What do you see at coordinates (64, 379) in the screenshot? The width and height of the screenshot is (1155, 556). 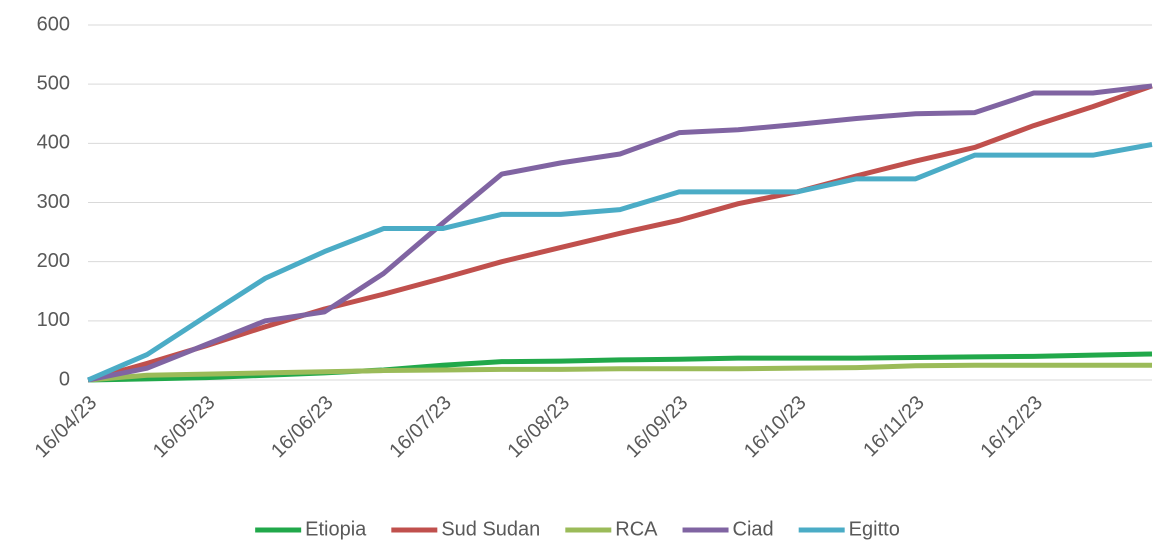 I see `y-tick-label: 0` at bounding box center [64, 379].